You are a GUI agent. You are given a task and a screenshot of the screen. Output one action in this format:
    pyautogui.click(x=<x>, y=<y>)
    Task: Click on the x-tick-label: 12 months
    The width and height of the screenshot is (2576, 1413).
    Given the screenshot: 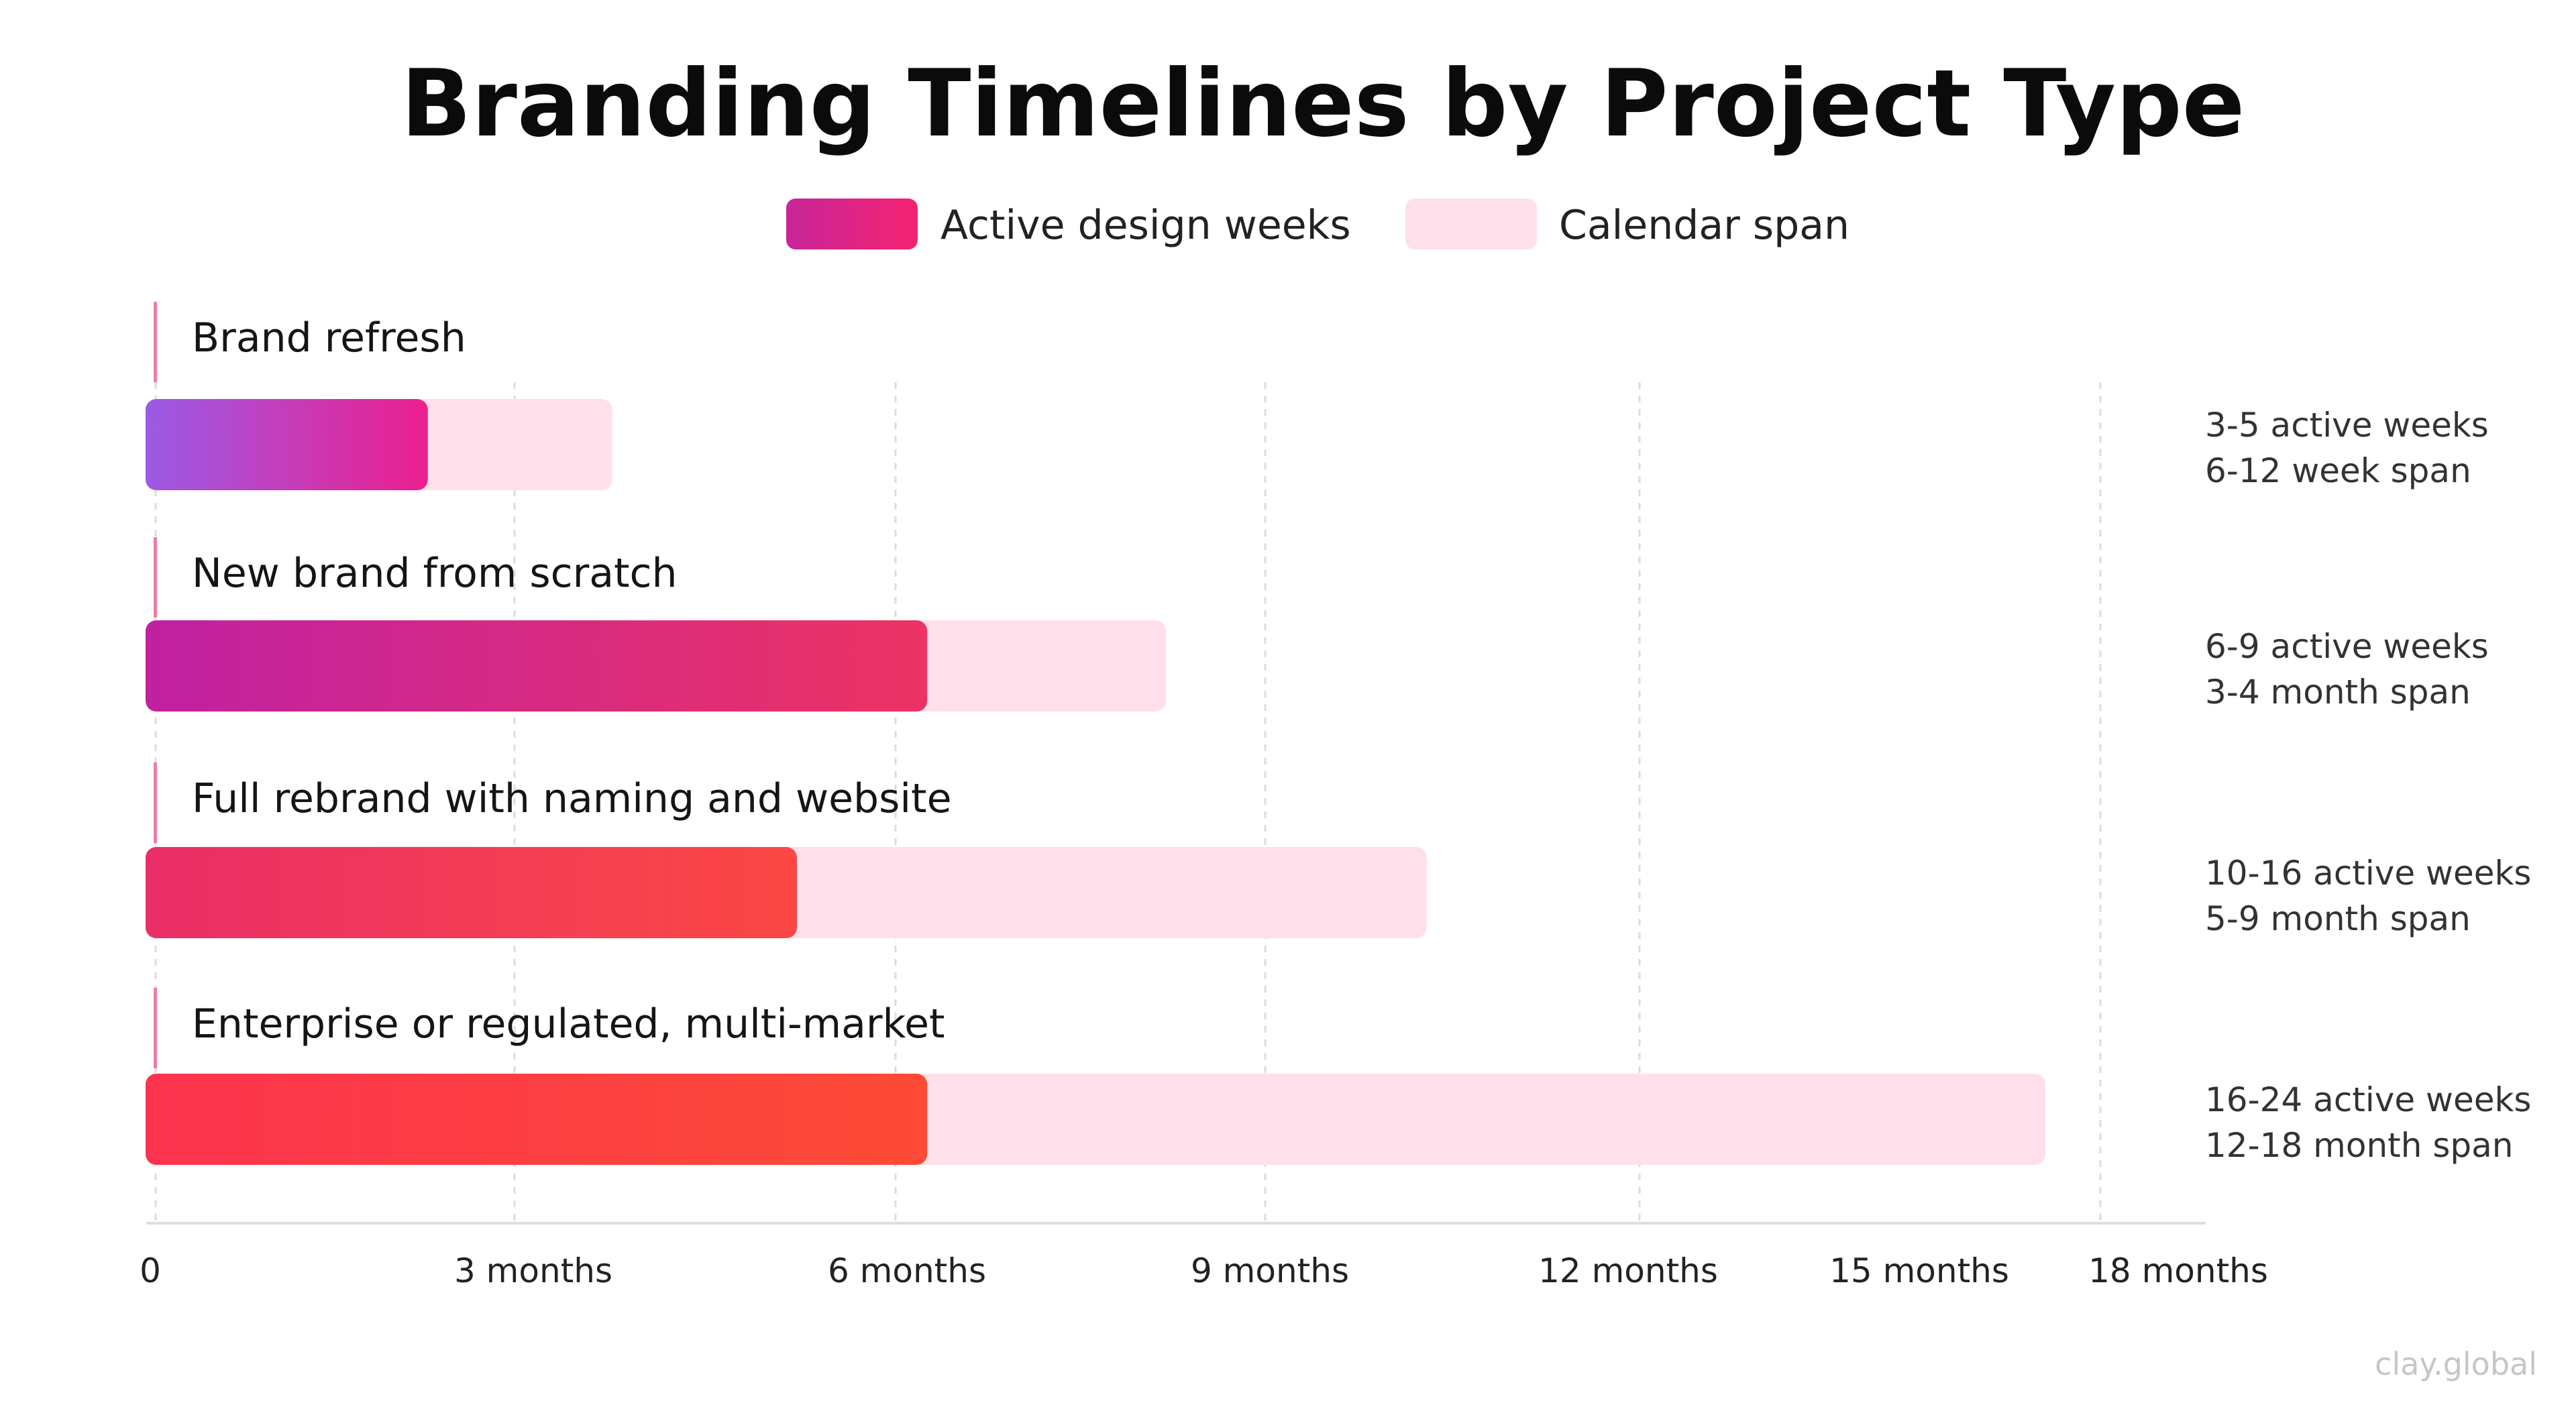 What is the action you would take?
    pyautogui.click(x=1628, y=1270)
    